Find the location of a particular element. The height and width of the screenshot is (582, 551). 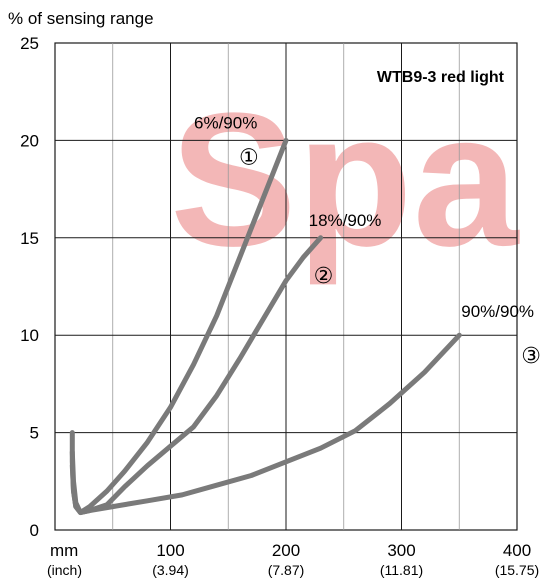

series-marker-3: ③ is located at coordinates (531, 355).